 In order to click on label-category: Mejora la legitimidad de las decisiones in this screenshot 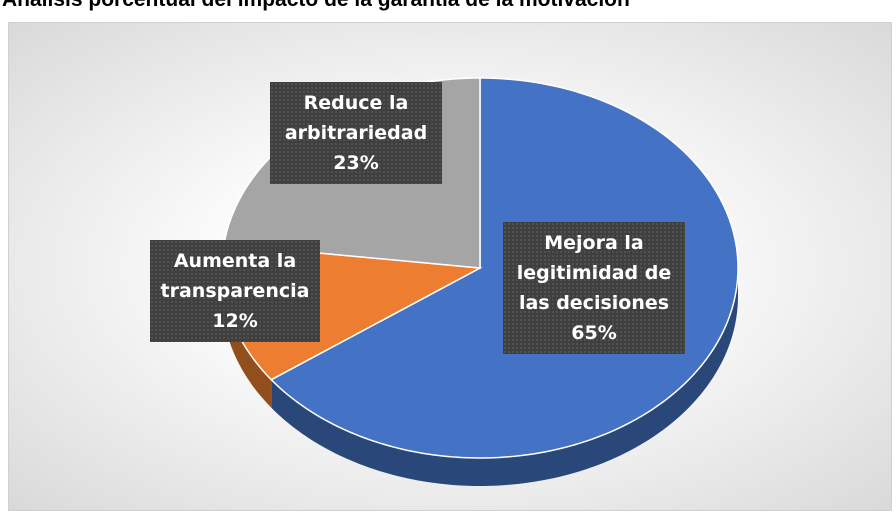, I will do `click(594, 273)`.